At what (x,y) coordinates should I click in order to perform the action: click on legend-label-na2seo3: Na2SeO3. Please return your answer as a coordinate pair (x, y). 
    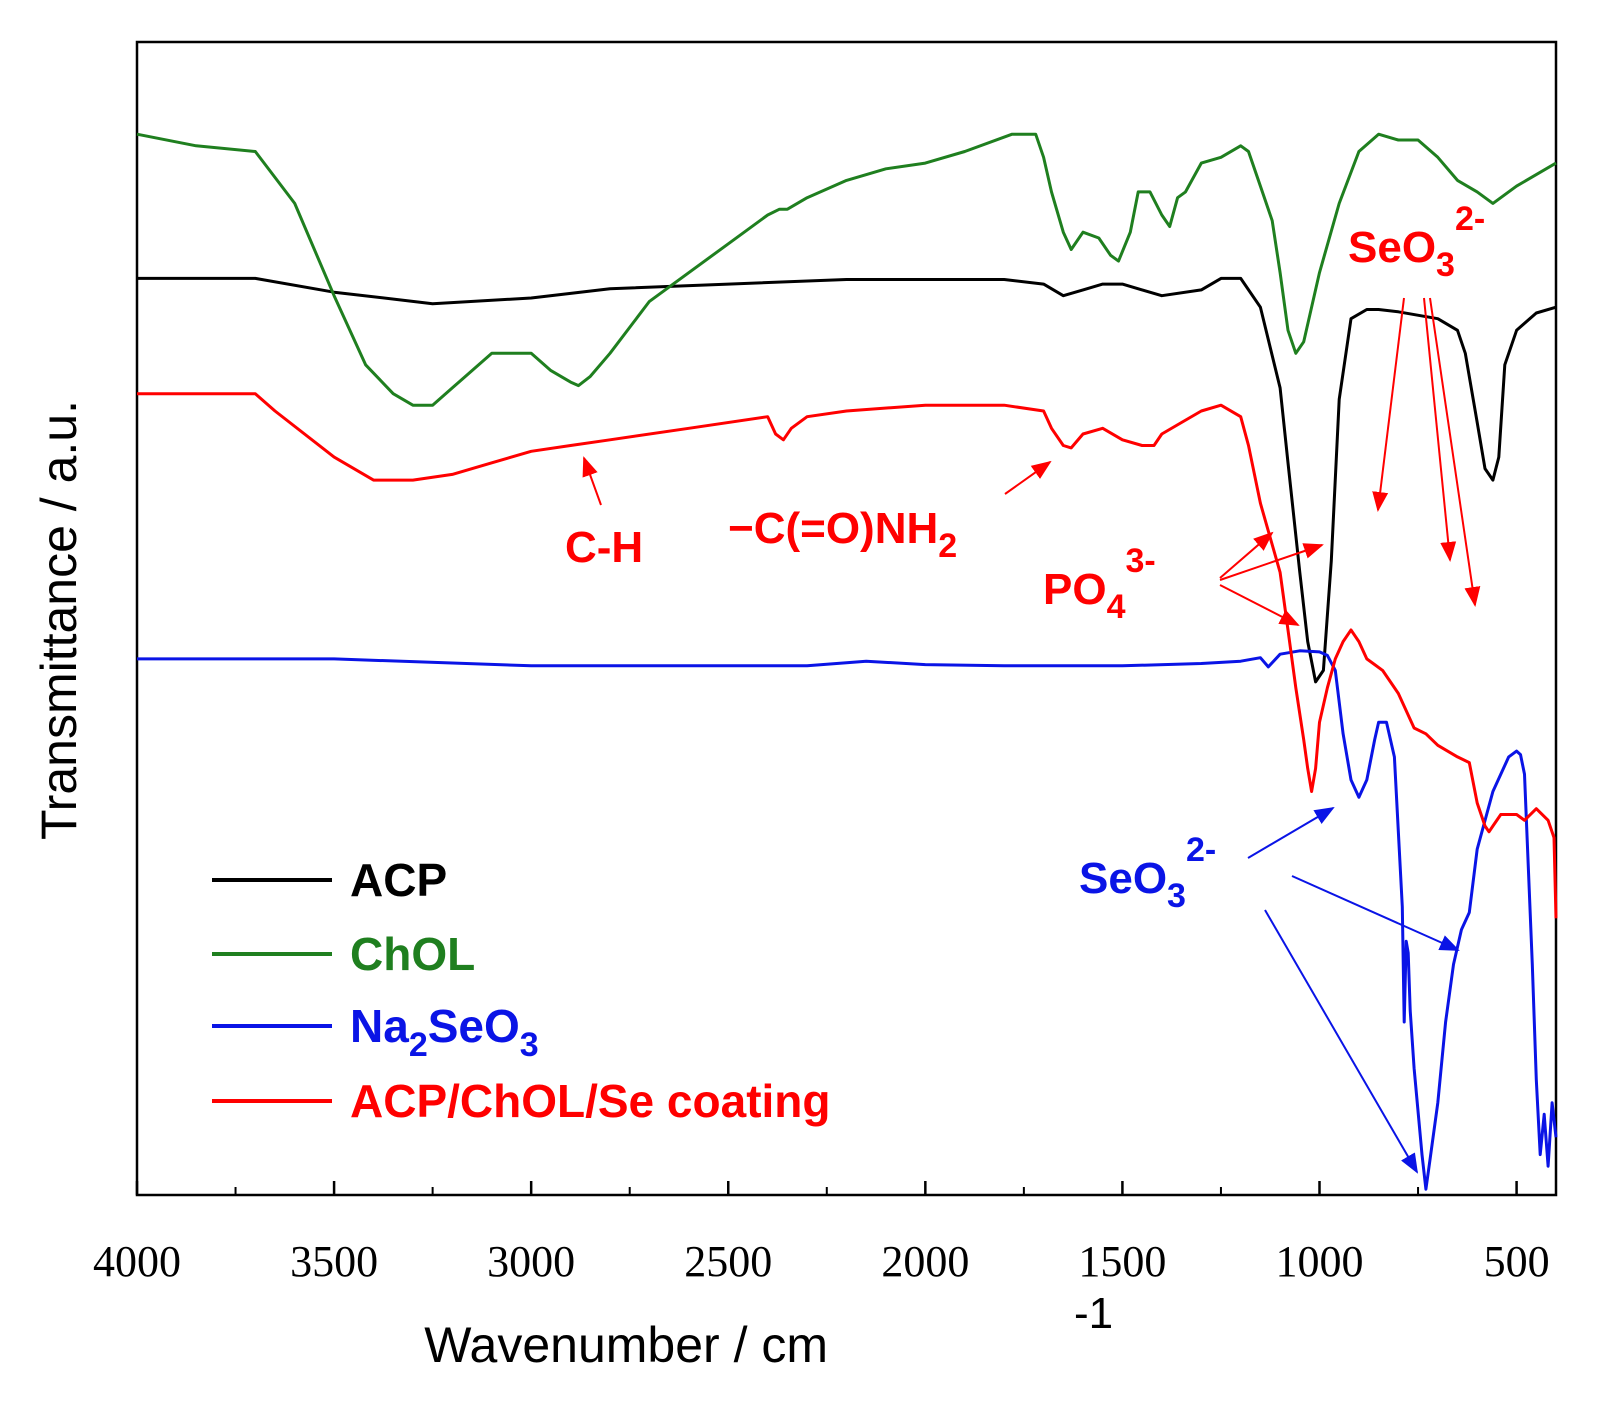
    Looking at the image, I should click on (444, 1032).